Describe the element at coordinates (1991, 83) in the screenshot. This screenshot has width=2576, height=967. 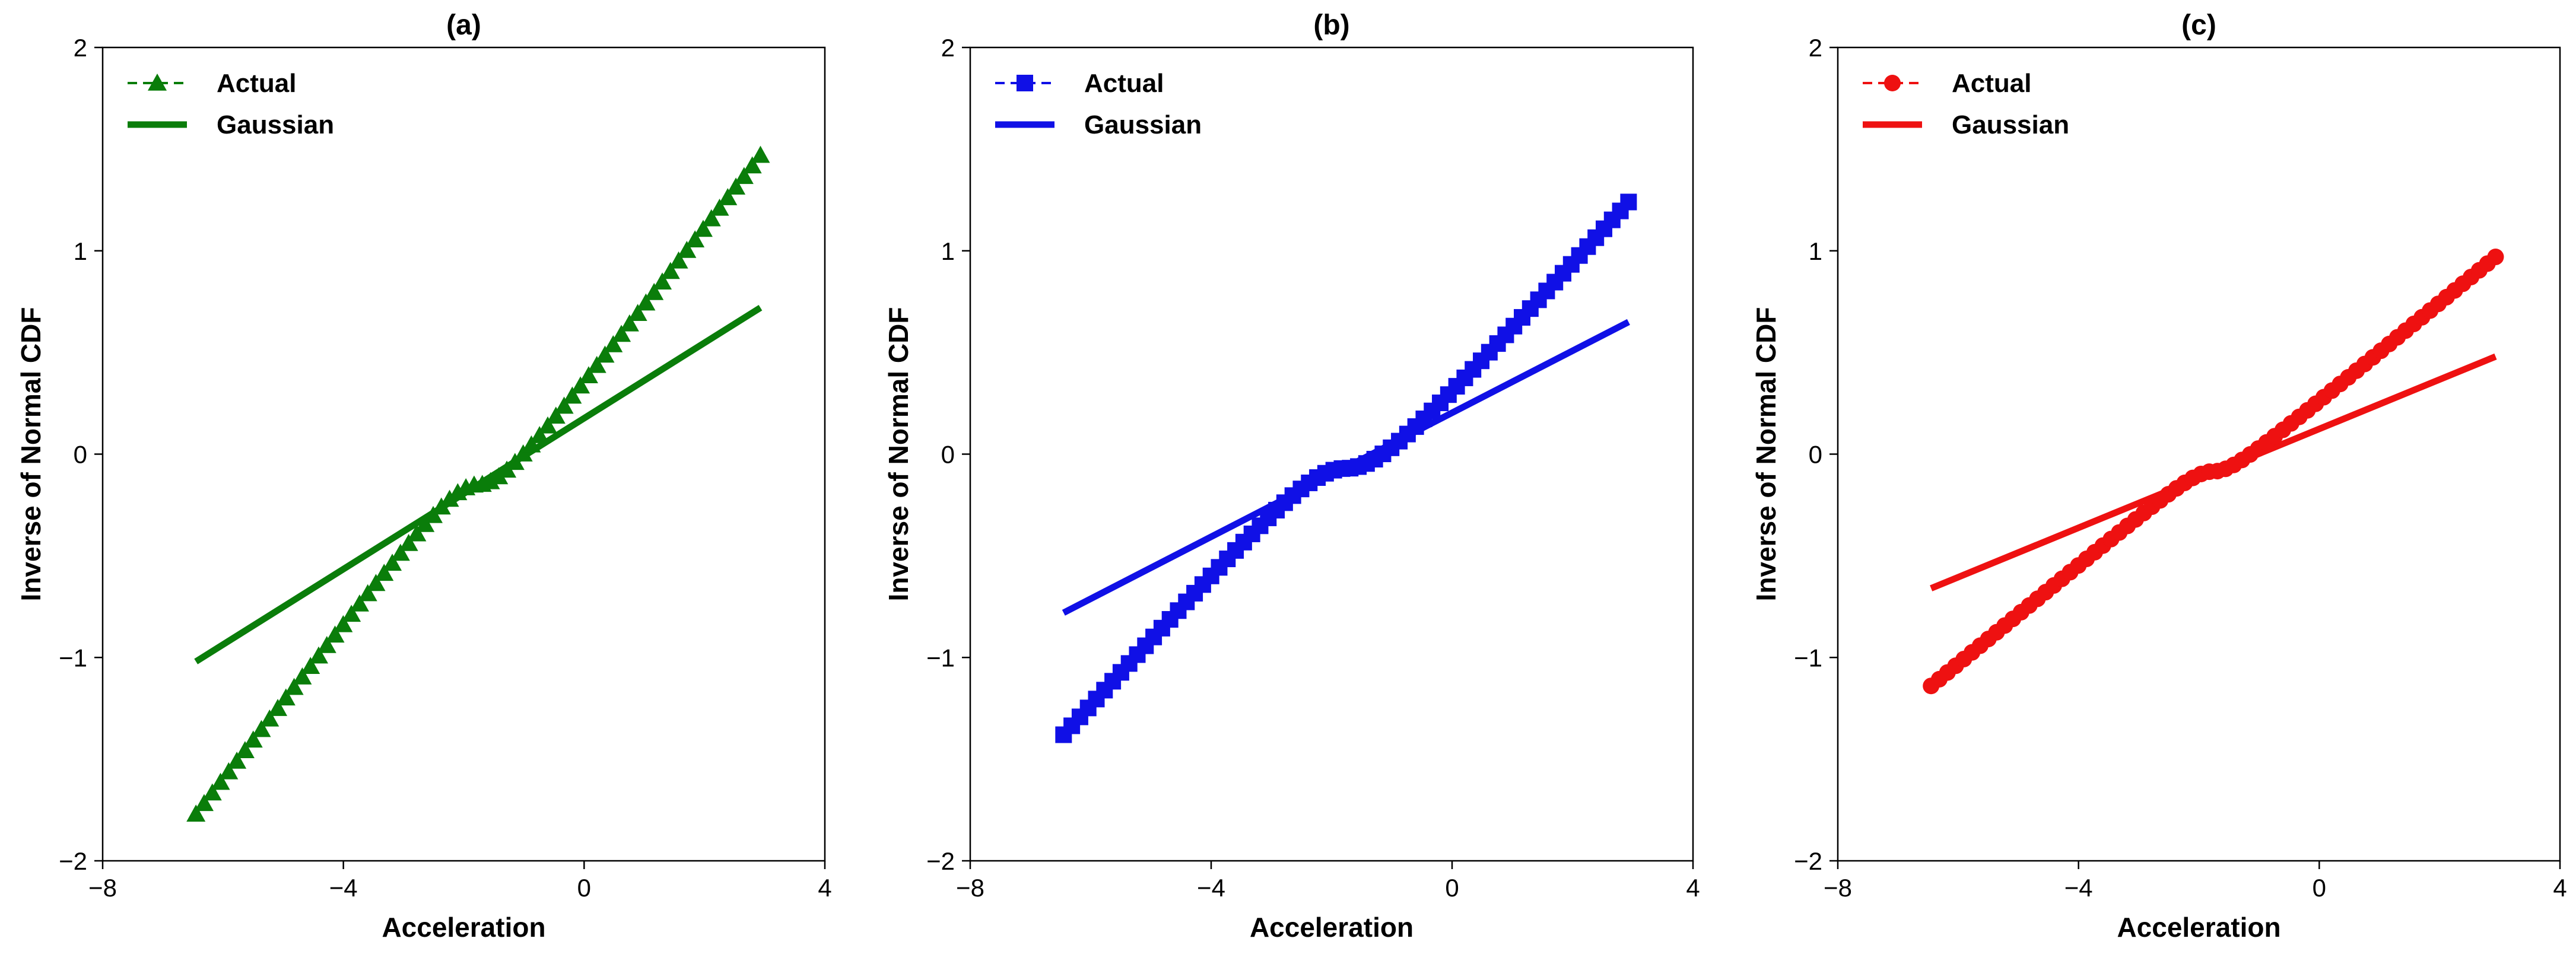
I see `legend-label-actual: Actual` at that location.